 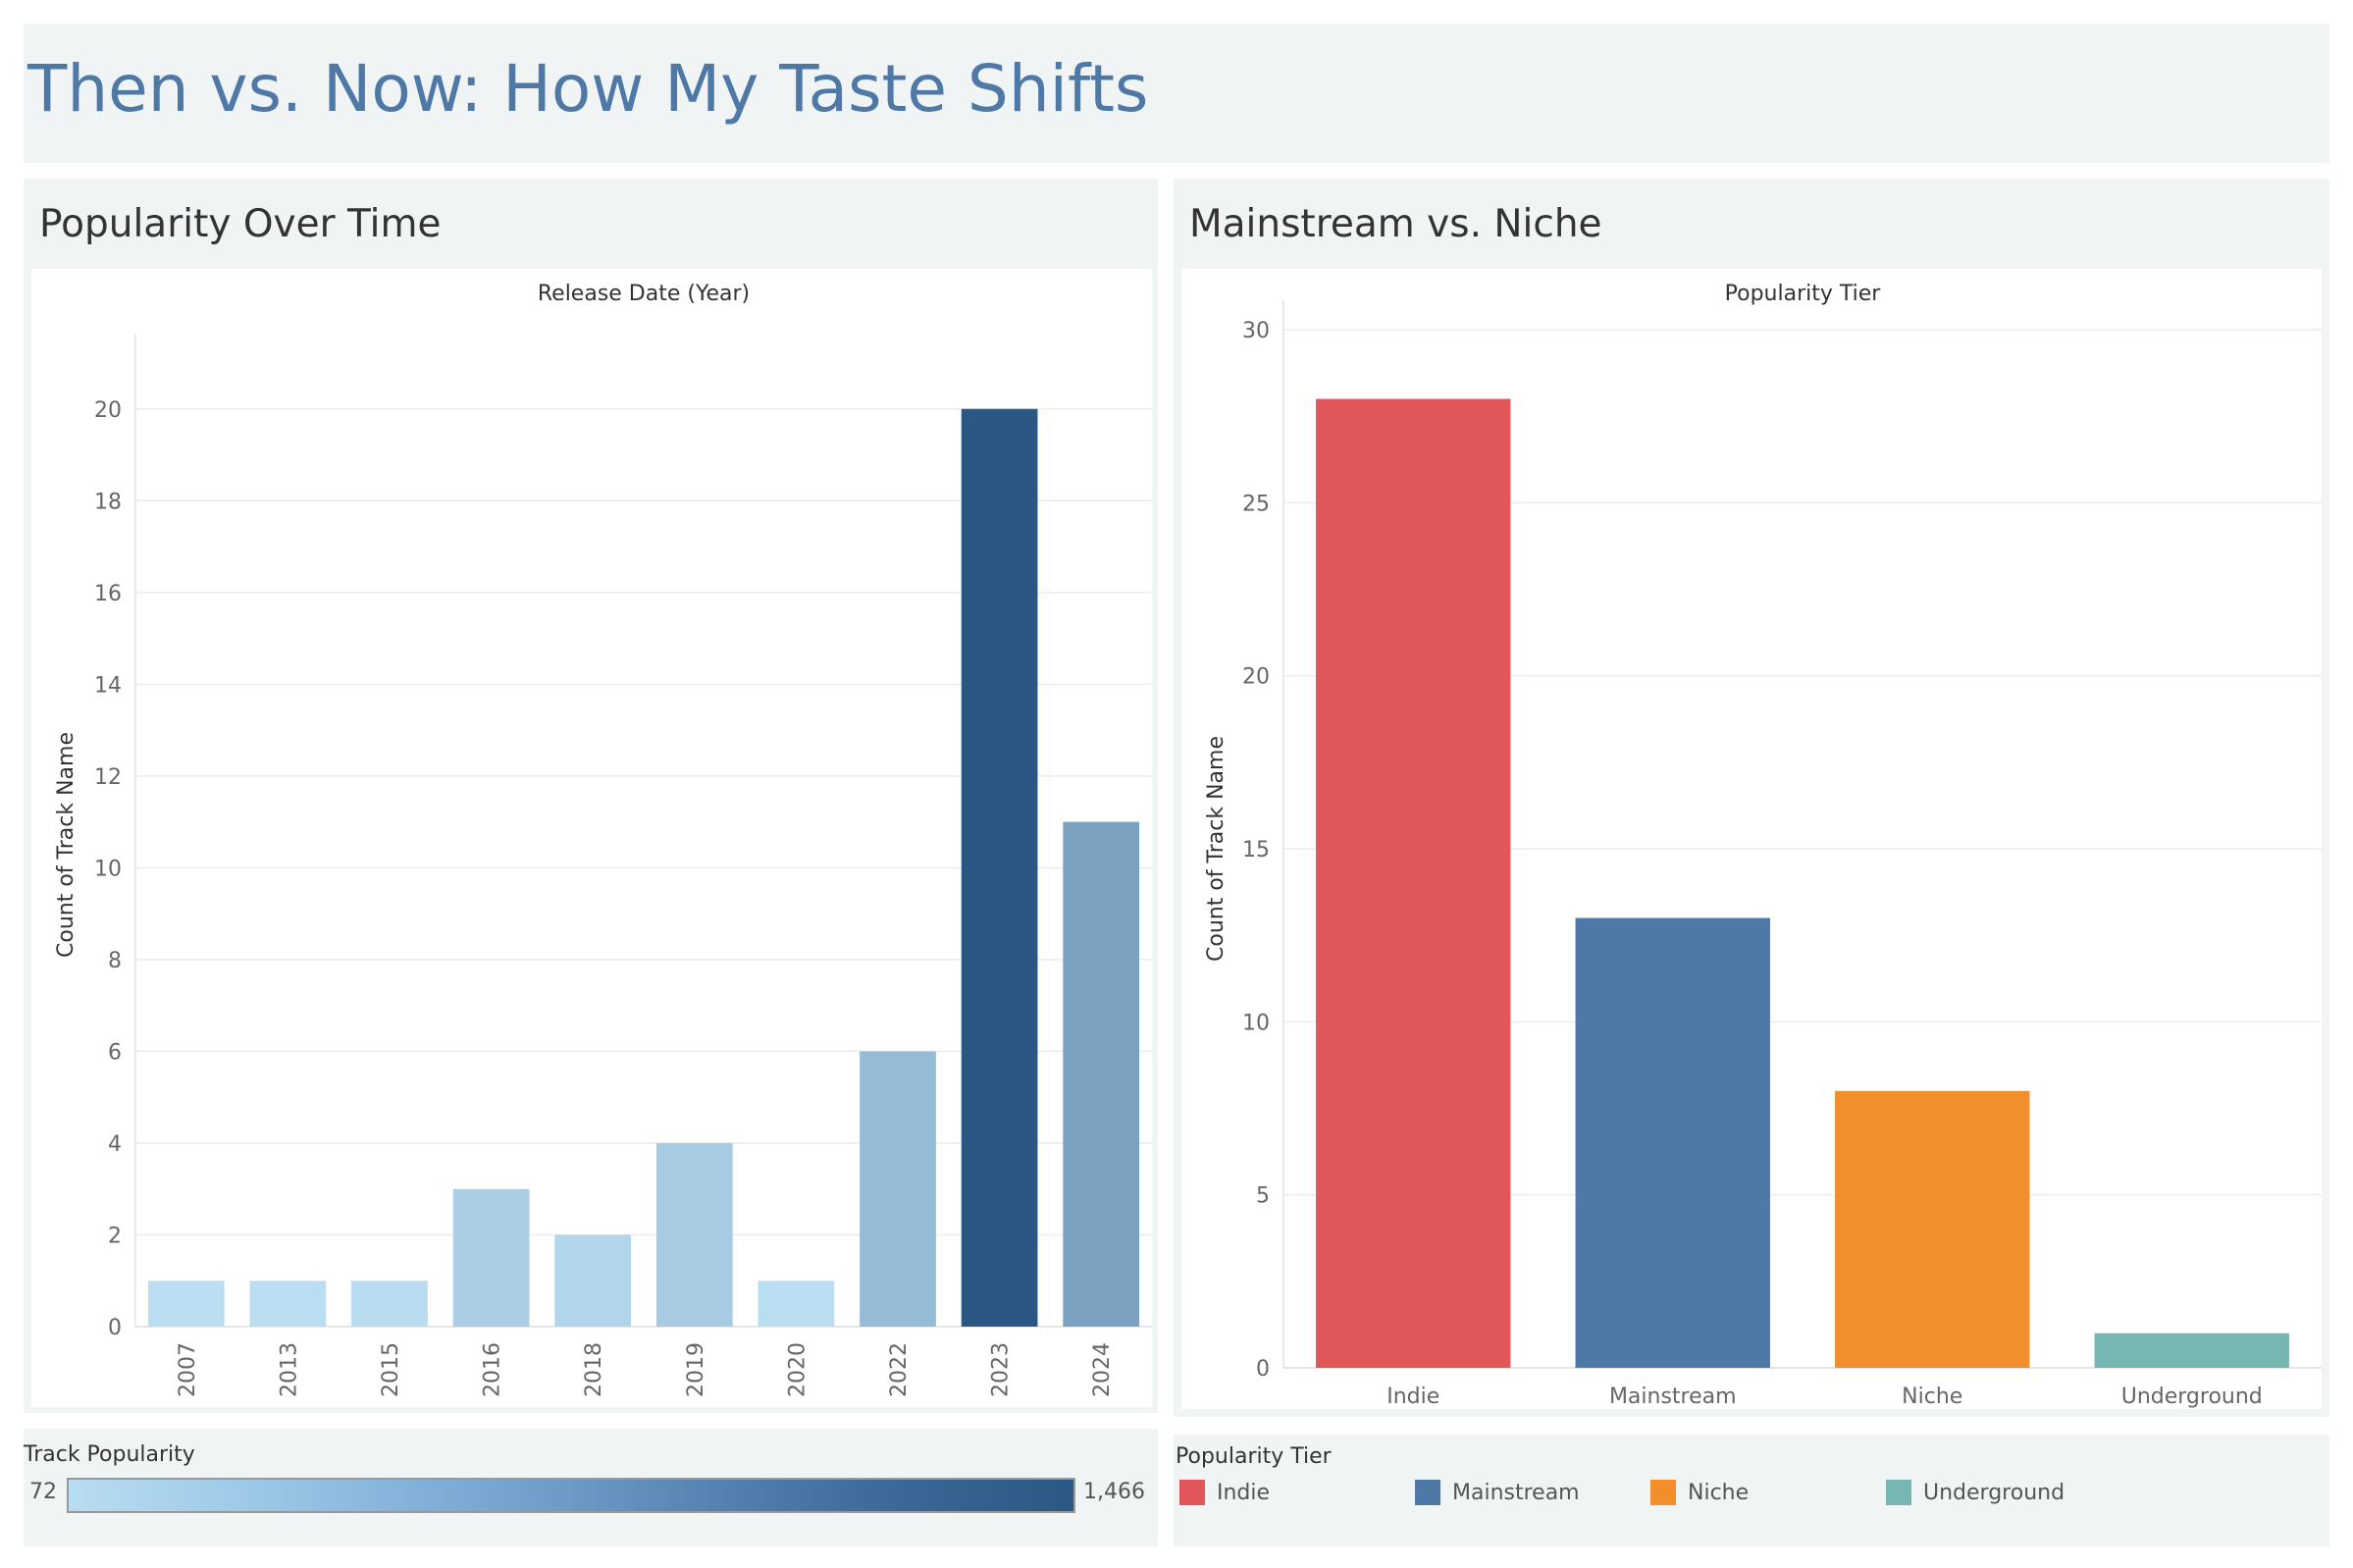 I want to click on bar-2018, so click(x=593, y=1280).